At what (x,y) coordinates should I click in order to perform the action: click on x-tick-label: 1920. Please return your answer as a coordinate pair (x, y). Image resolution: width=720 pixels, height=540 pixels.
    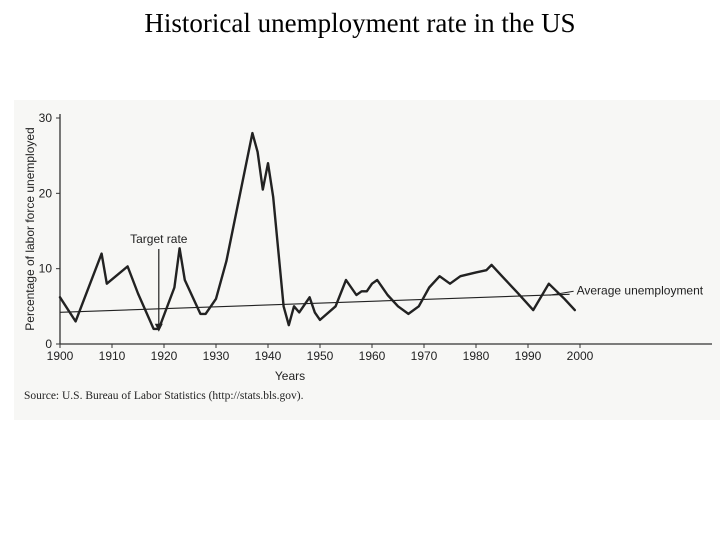
    Looking at the image, I should click on (164, 356).